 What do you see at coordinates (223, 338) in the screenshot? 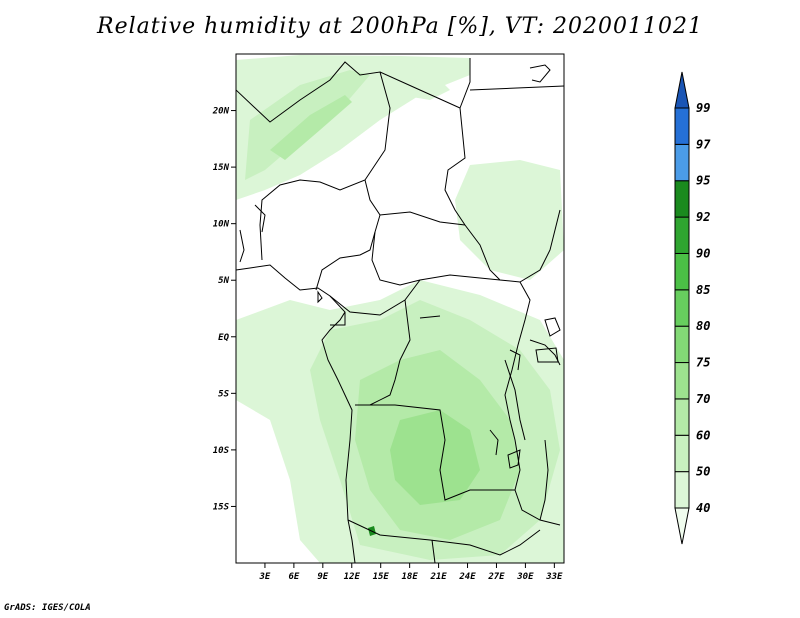
I see `lat-tick-label: EQ` at bounding box center [223, 338].